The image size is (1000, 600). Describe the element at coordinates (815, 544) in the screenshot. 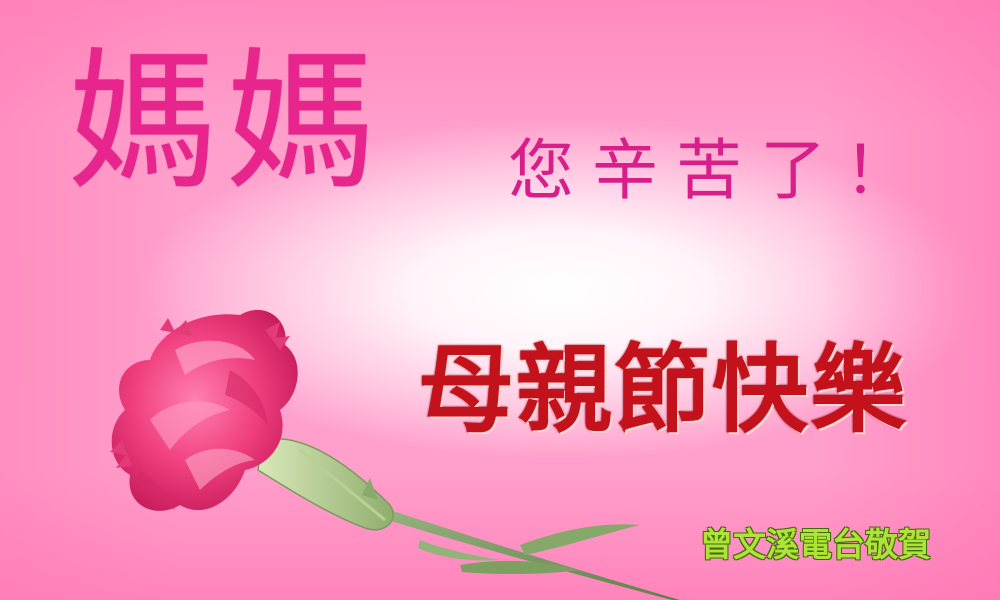

I see `sender-signature: 曾文溪電台敬賀` at that location.